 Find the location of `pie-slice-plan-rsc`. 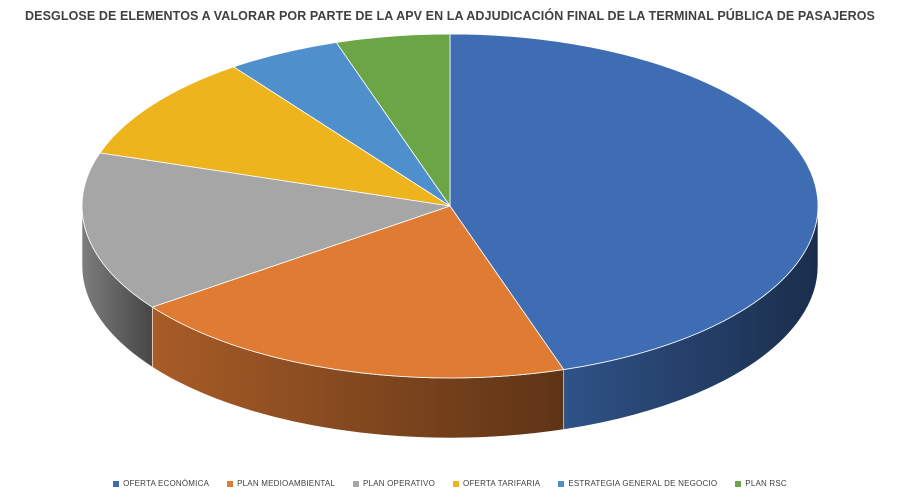

pie-slice-plan-rsc is located at coordinates (393, 120).